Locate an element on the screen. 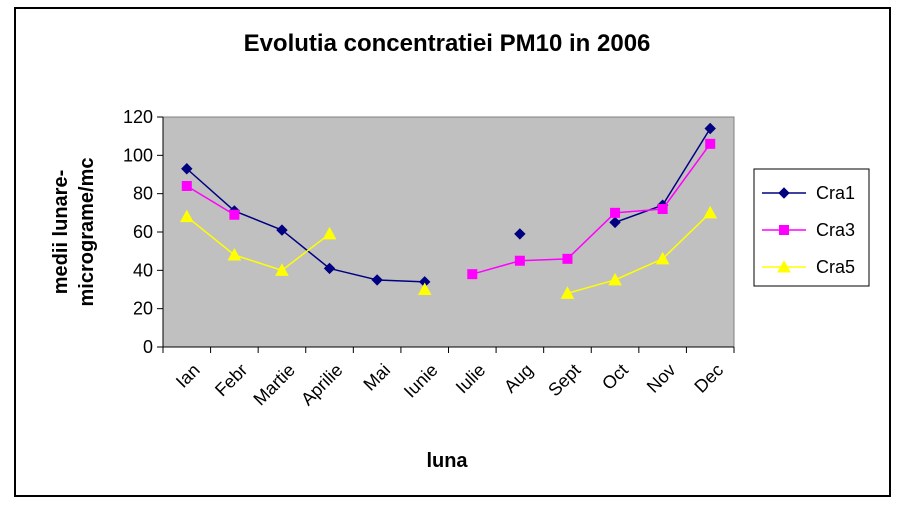 The image size is (915, 513). y-tick-label: 20 is located at coordinates (143, 309).